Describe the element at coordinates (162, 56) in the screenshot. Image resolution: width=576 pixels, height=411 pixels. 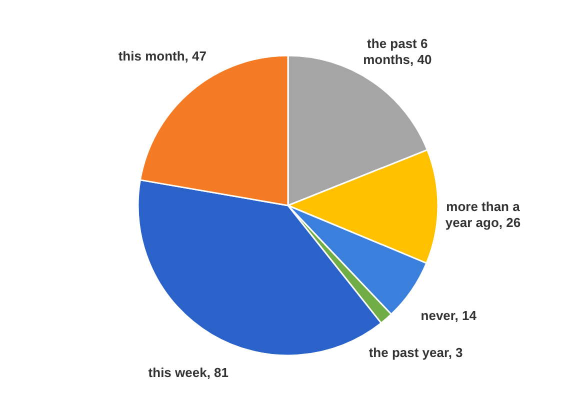
I see `slice-label: this month, 47` at that location.